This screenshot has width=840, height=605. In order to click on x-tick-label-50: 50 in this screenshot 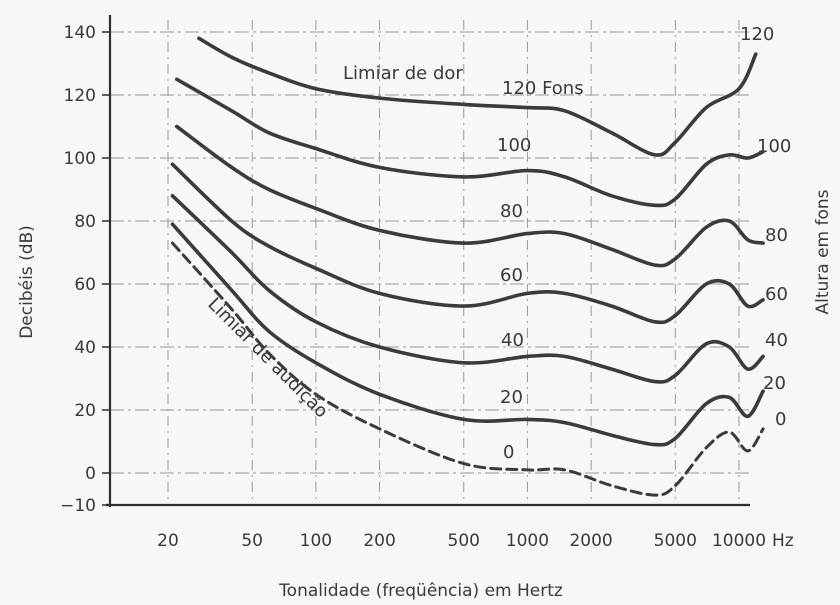, I will do `click(252, 541)`.